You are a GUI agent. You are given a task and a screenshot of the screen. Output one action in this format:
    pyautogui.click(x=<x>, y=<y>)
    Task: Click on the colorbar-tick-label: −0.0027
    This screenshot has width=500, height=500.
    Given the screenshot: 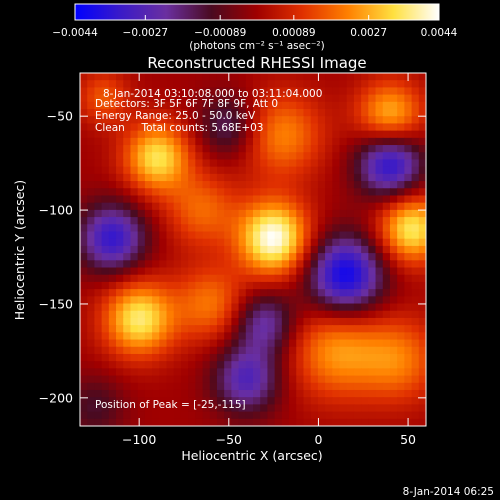 What is the action you would take?
    pyautogui.click(x=146, y=33)
    